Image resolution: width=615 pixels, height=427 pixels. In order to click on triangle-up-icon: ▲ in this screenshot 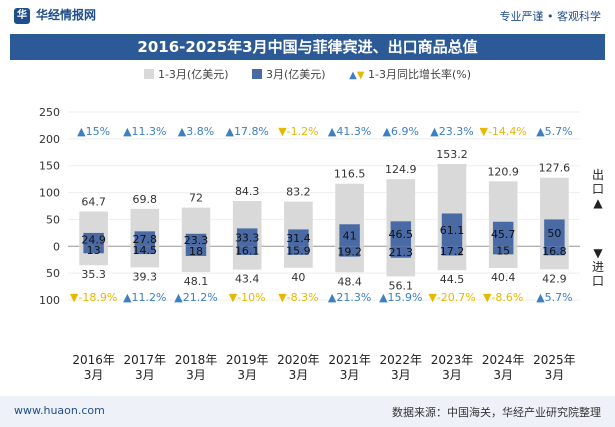, I will do `click(598, 203)`.